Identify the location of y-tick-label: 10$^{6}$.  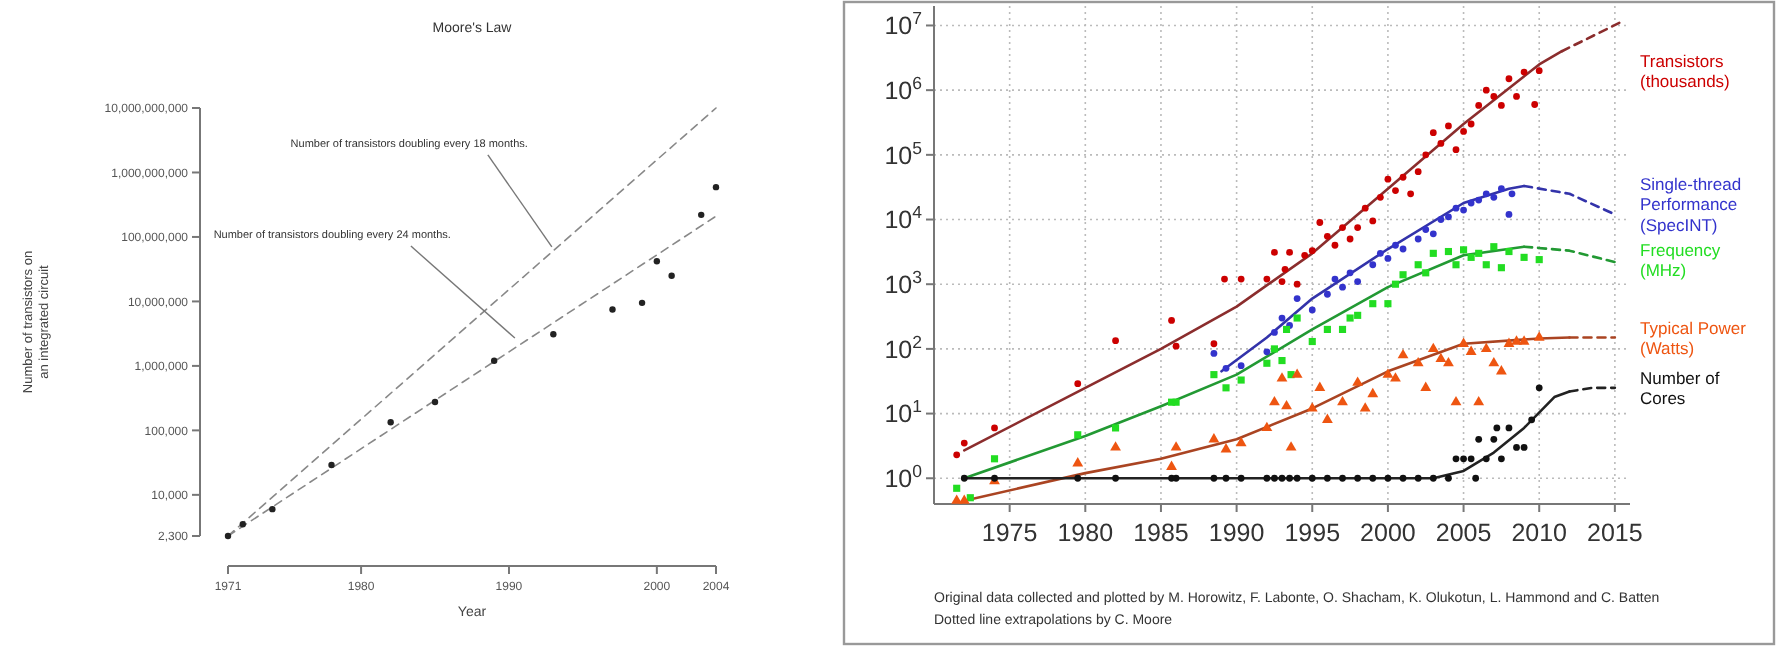
(903, 88).